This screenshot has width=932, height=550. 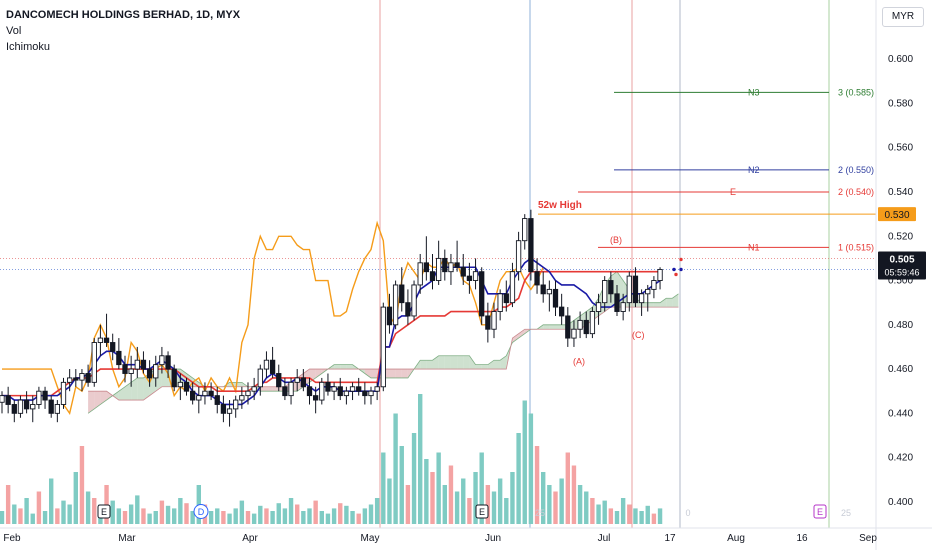 What do you see at coordinates (104, 512) in the screenshot?
I see `event-marker-label: E` at bounding box center [104, 512].